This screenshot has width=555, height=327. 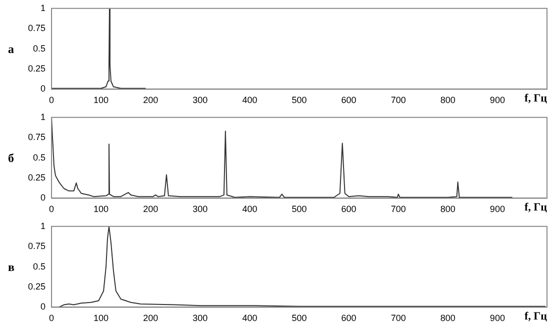 I want to click on y-axis-title: б, so click(x=11, y=158).